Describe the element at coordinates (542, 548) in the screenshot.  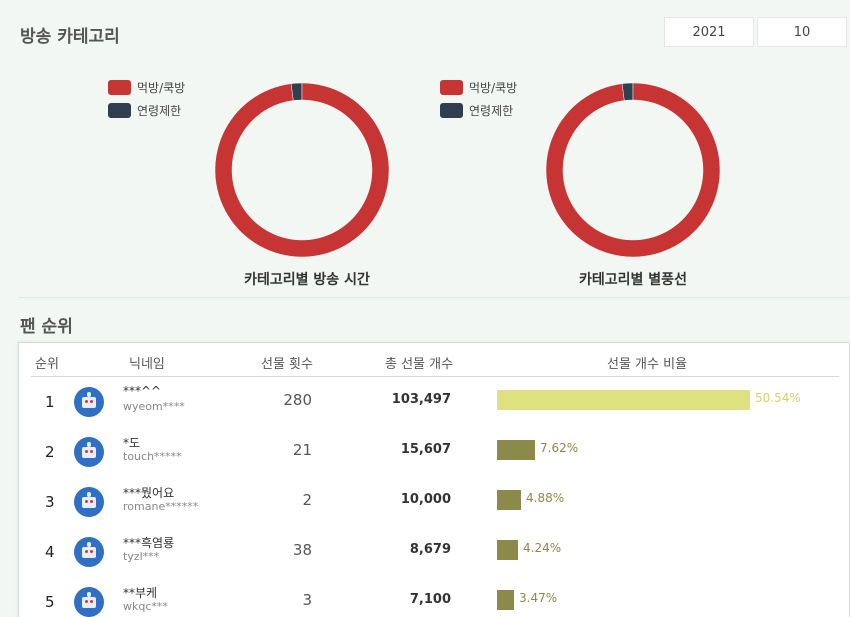
I see `ratio-percent: 4.24%` at that location.